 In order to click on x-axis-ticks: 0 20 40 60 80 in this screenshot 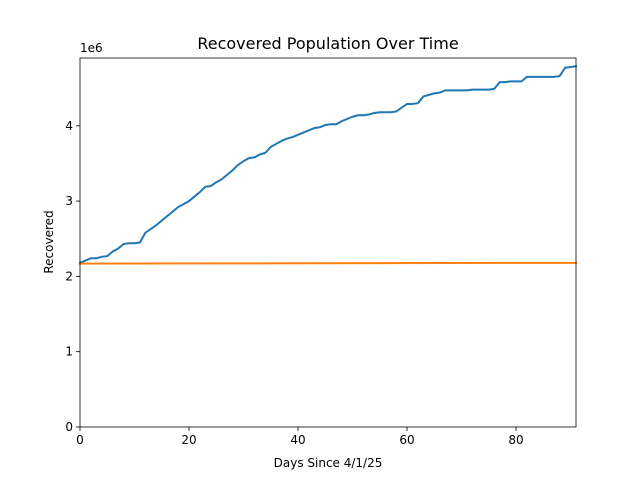, I will do `click(300, 437)`.